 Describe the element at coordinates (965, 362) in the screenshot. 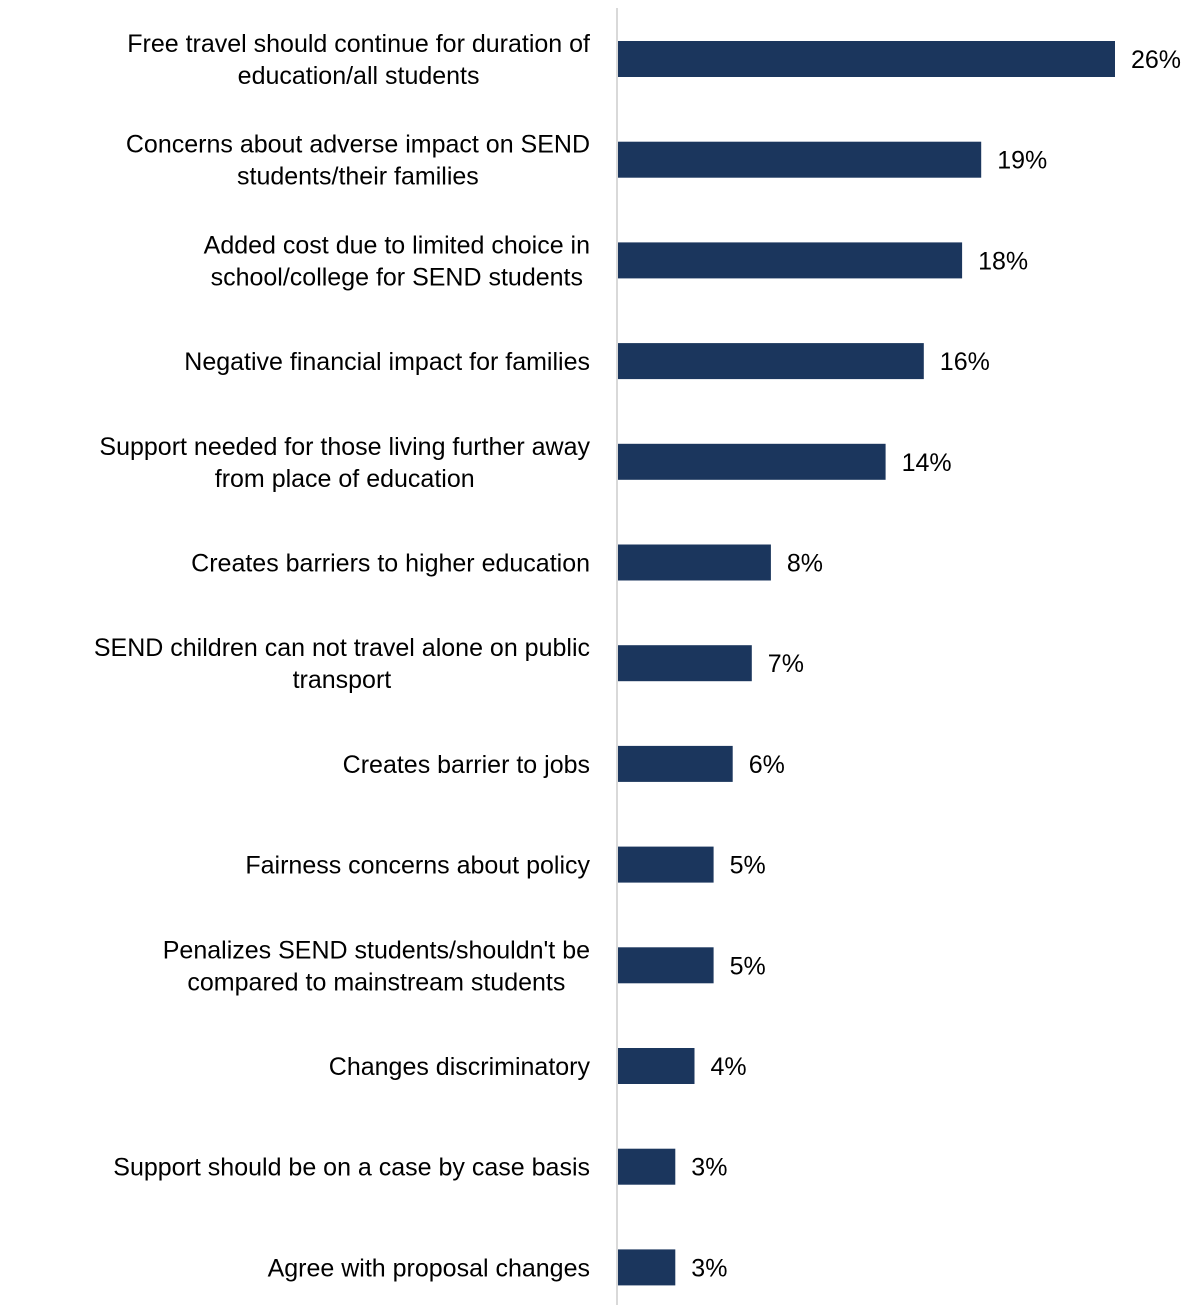

I see `value-label: 16%` at that location.